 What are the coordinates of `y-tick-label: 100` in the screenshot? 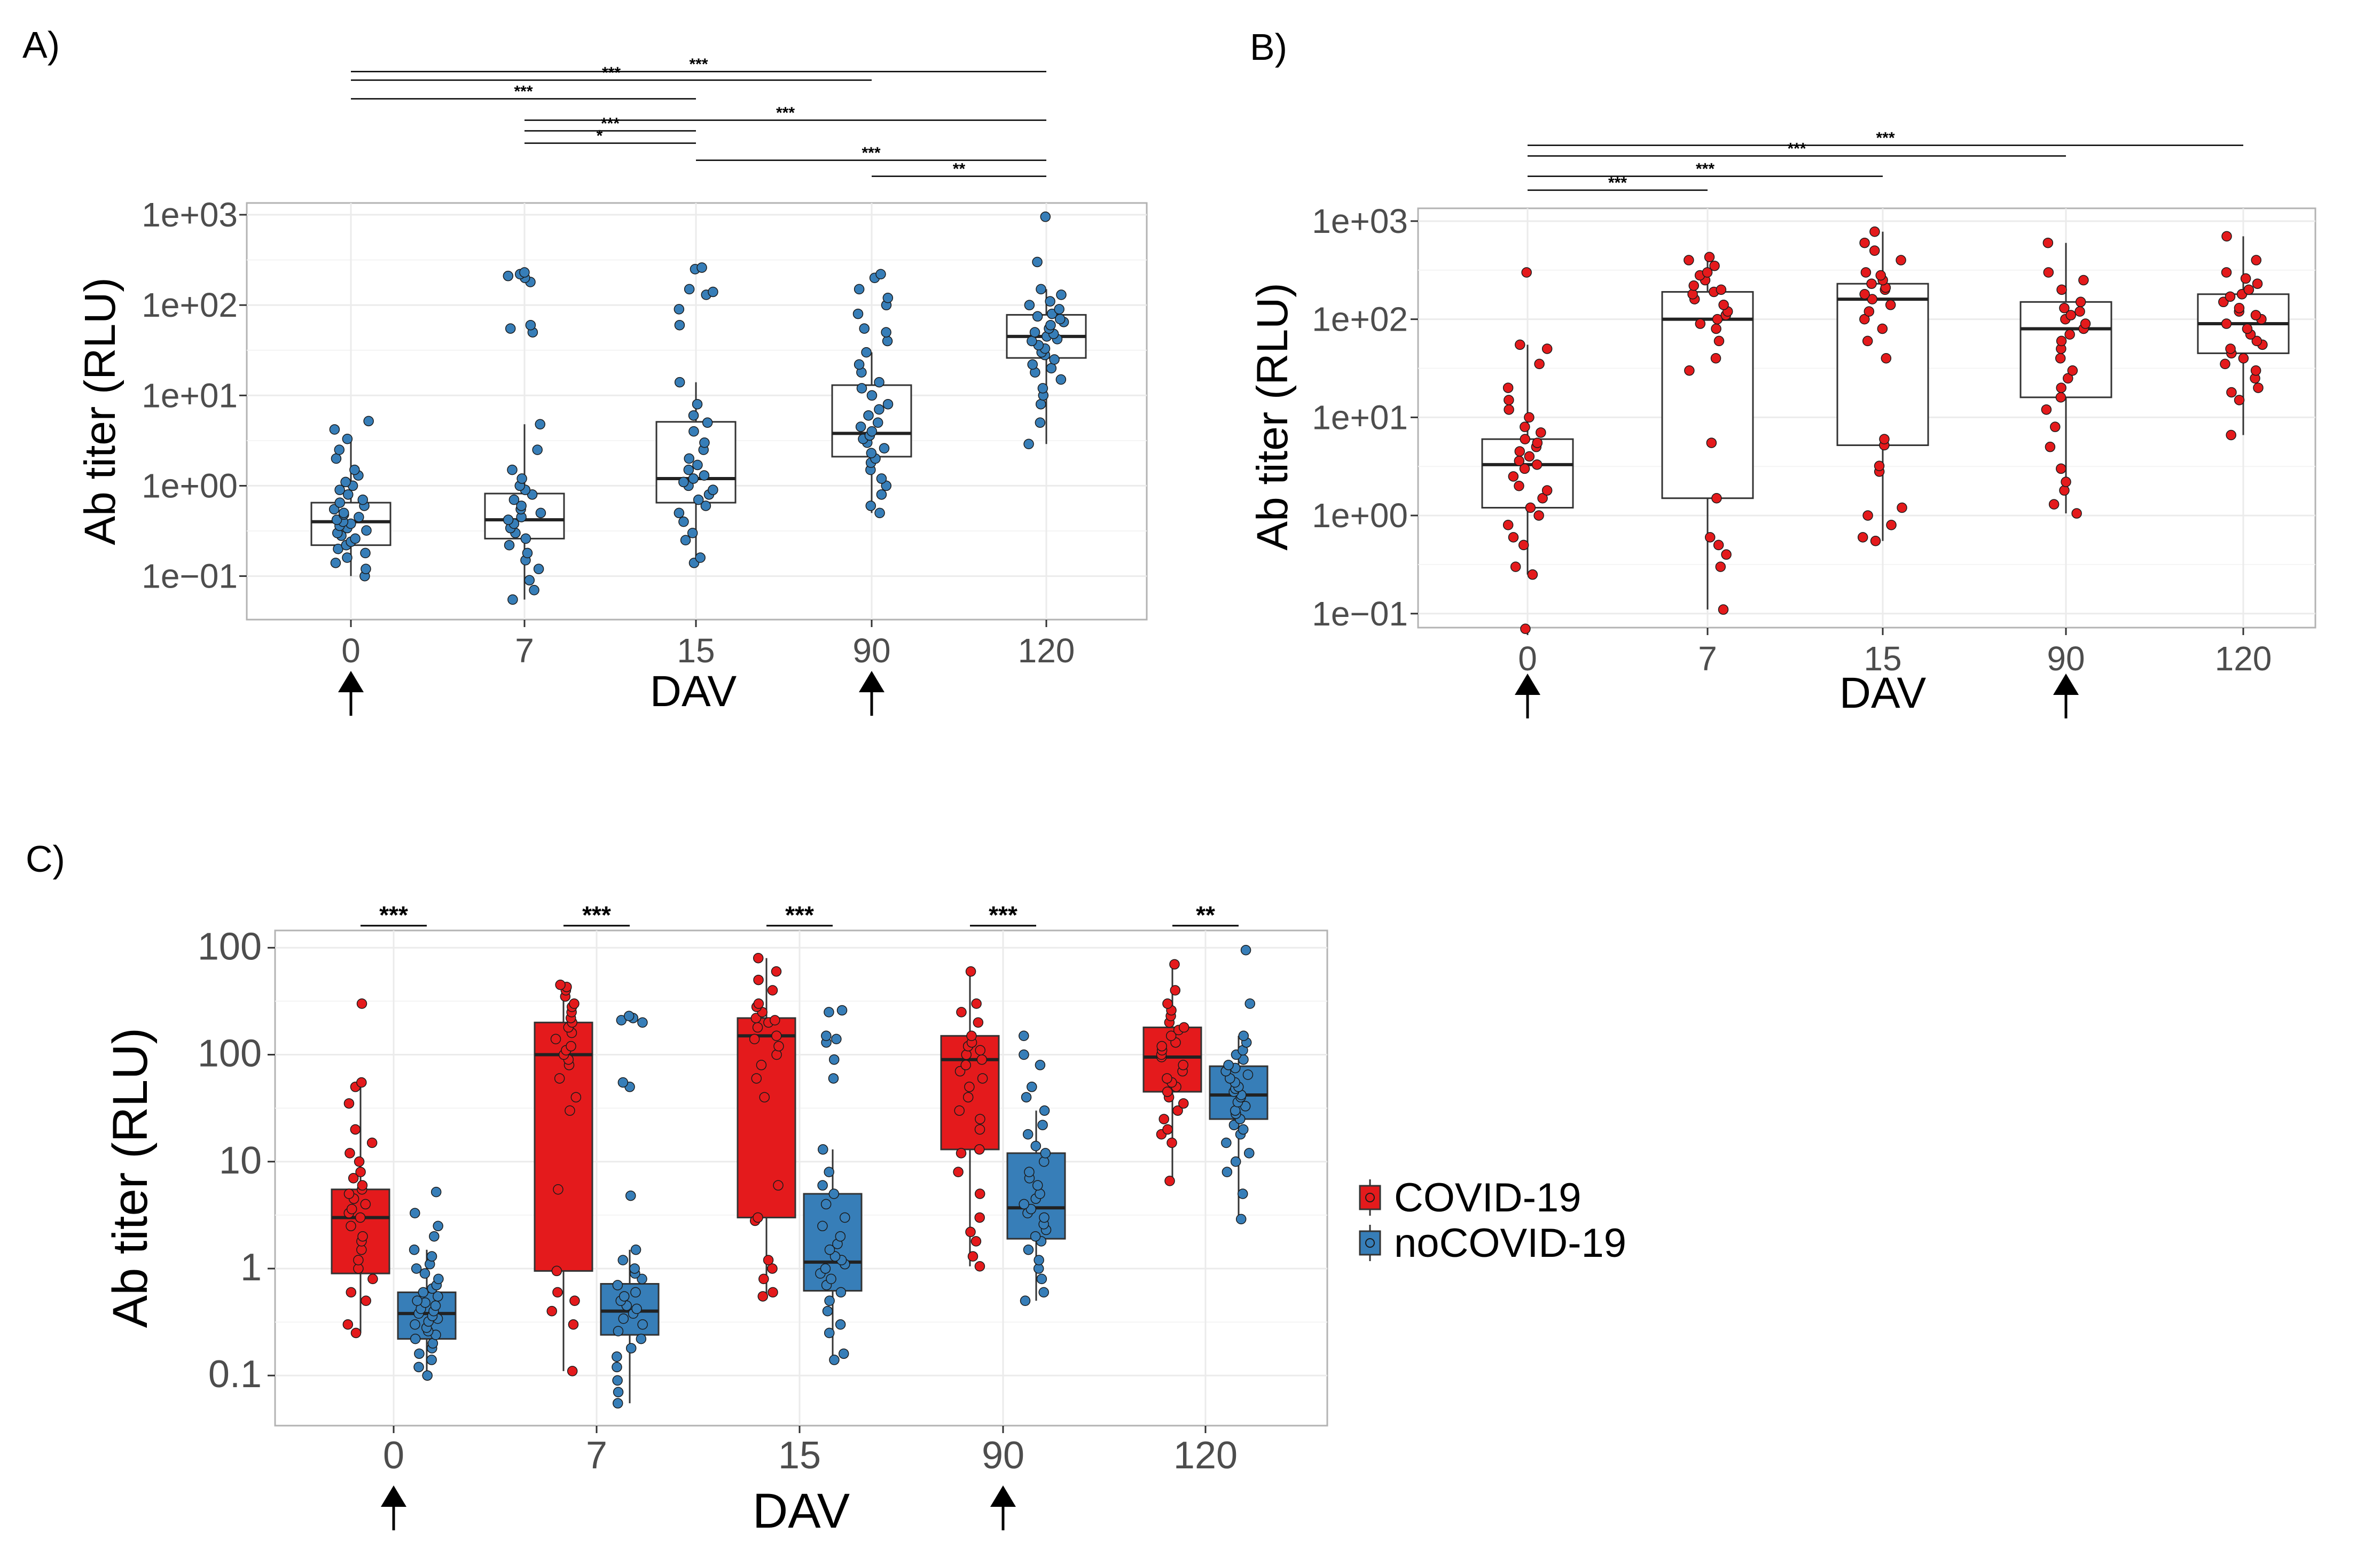 It's located at (230, 946).